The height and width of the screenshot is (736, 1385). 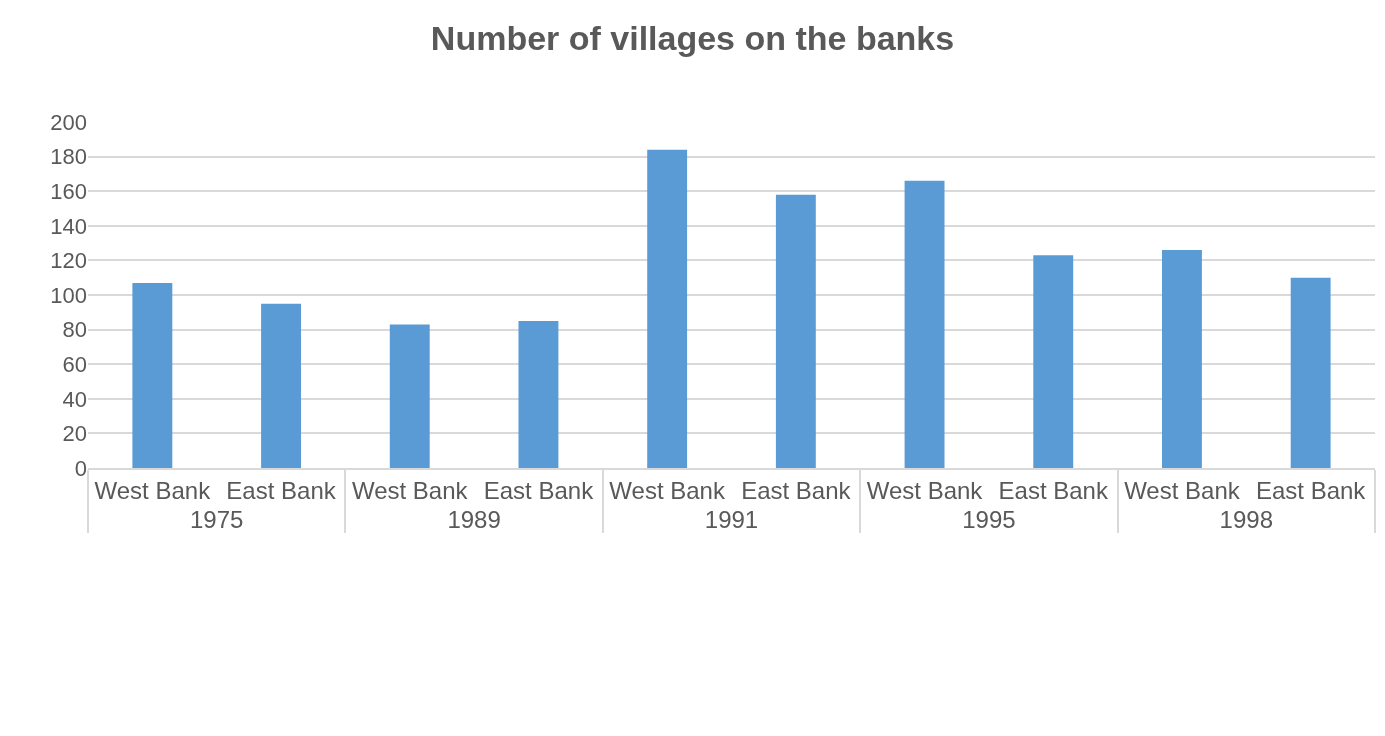 I want to click on y-tick-label: 200, so click(x=68, y=122).